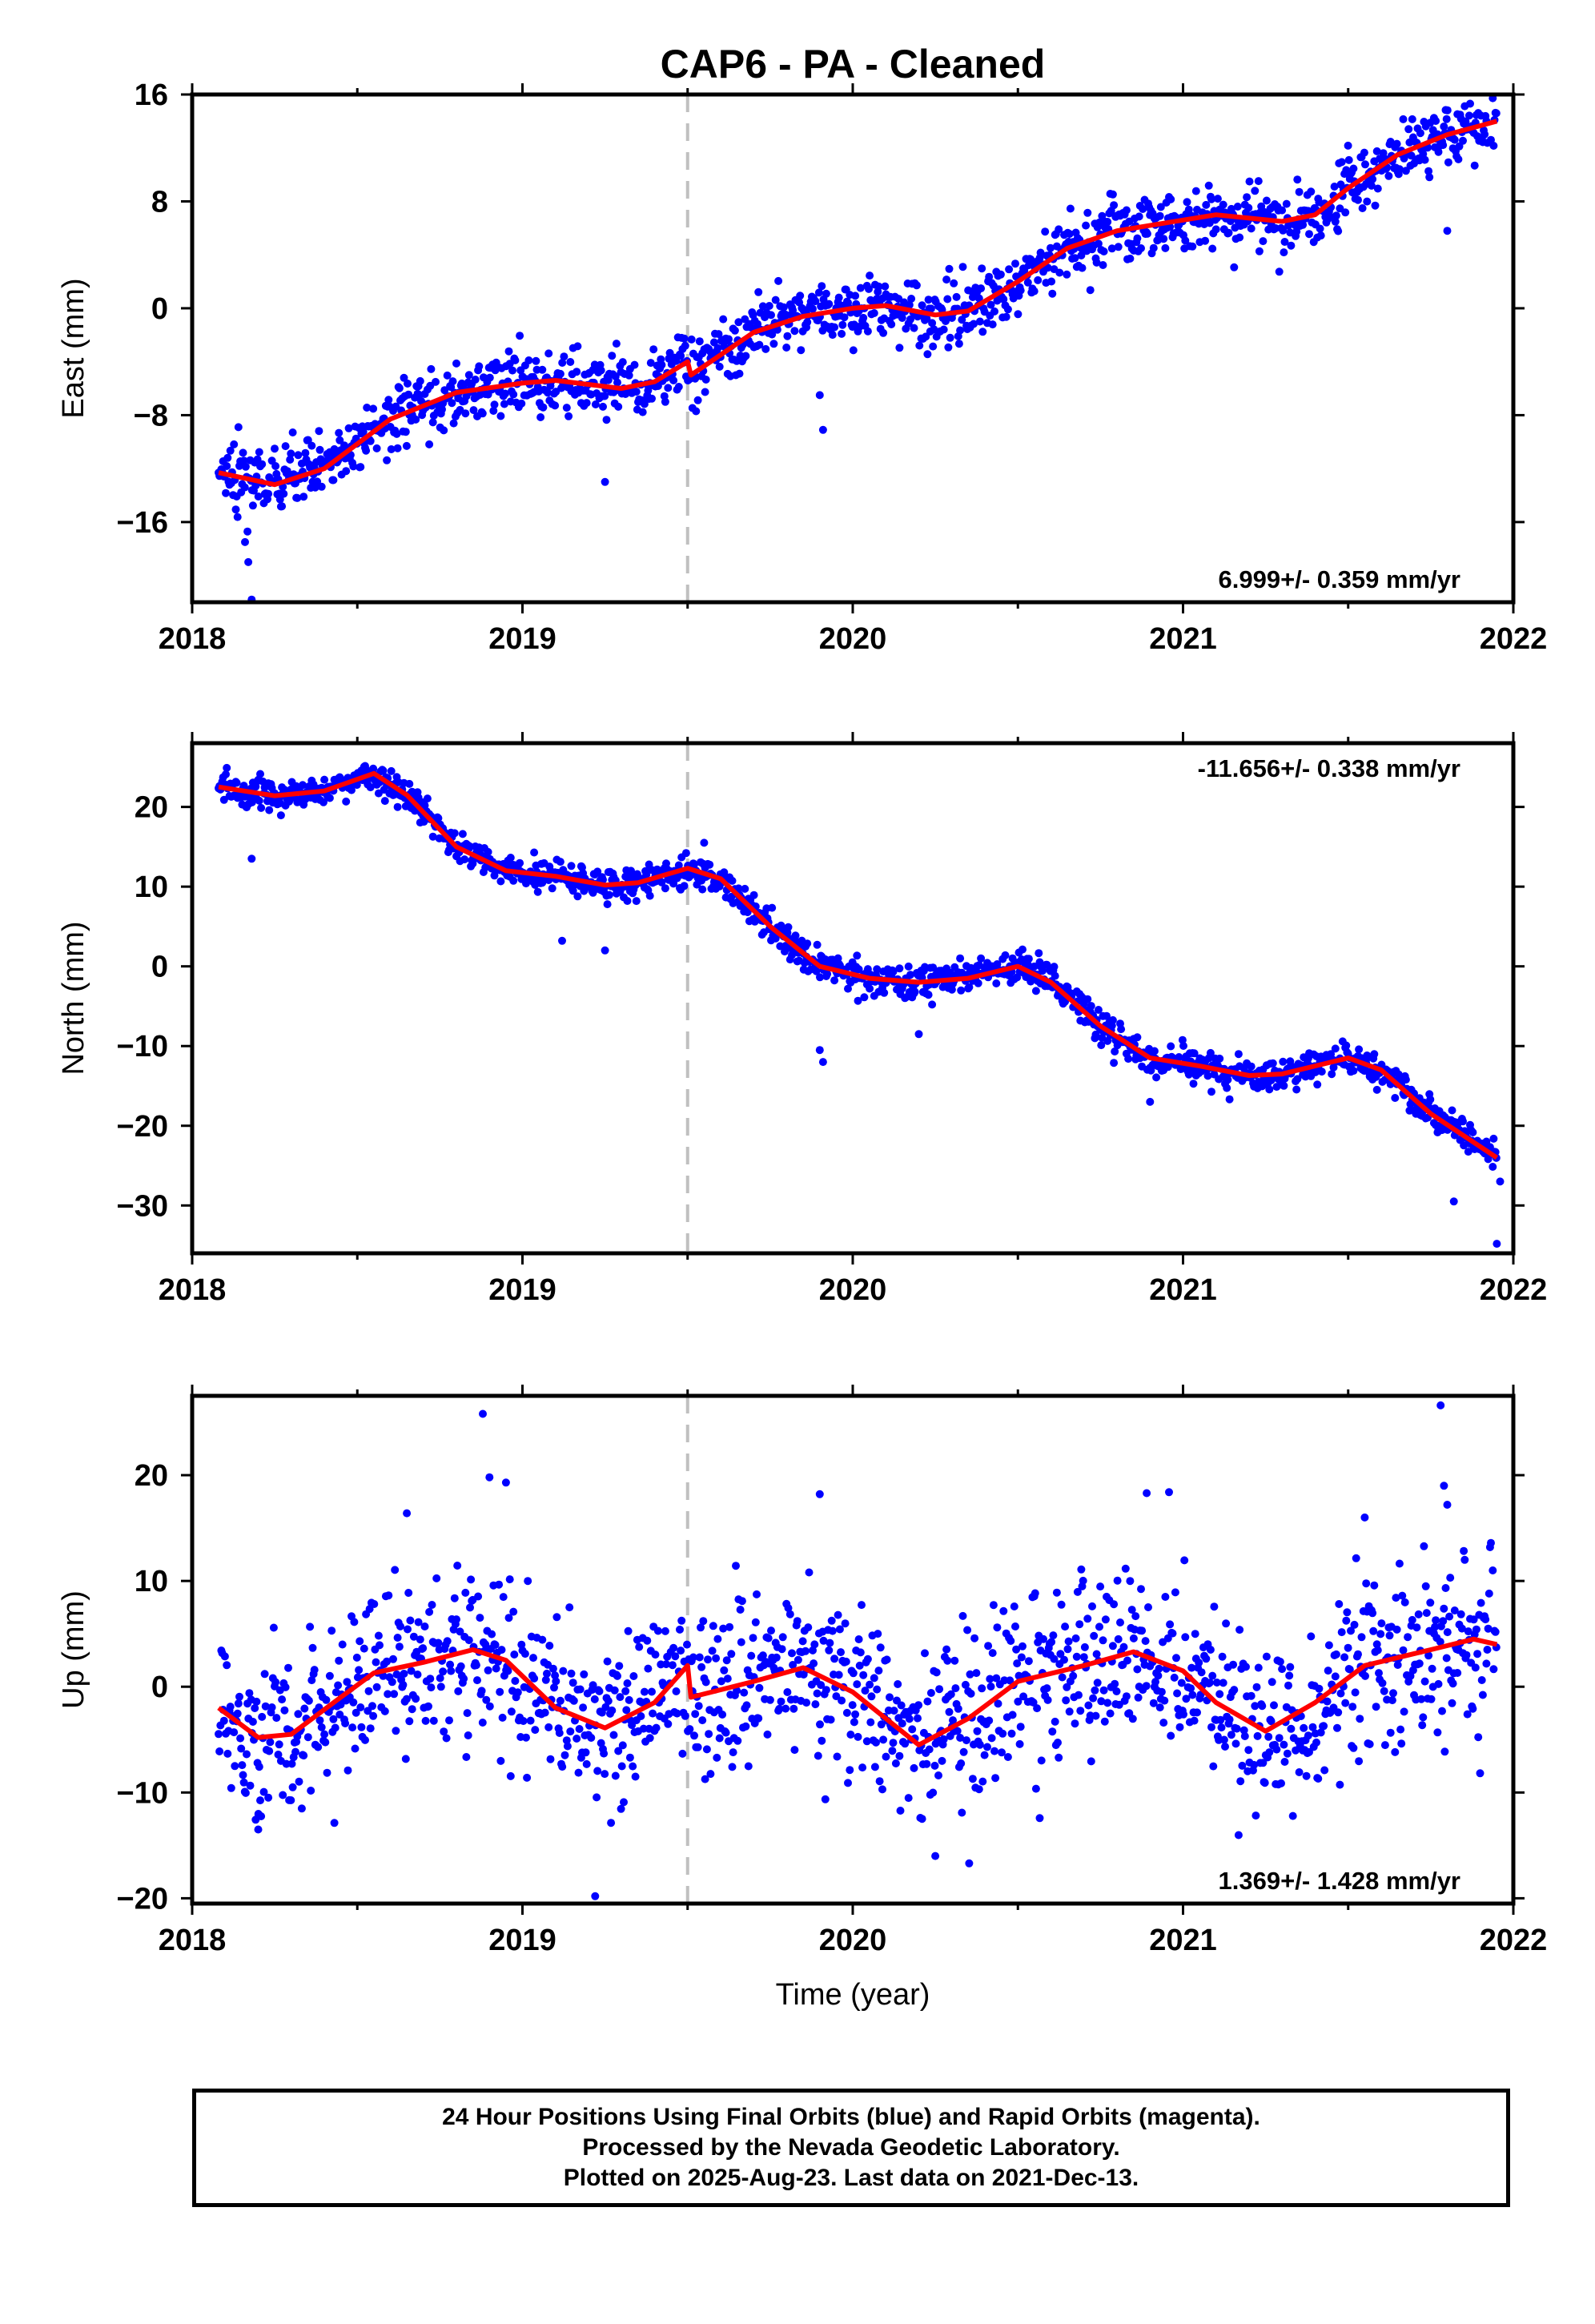  Describe the element at coordinates (1339, 1881) in the screenshot. I see `rate-label: 1.369+/- 1.428 mm/yr` at that location.